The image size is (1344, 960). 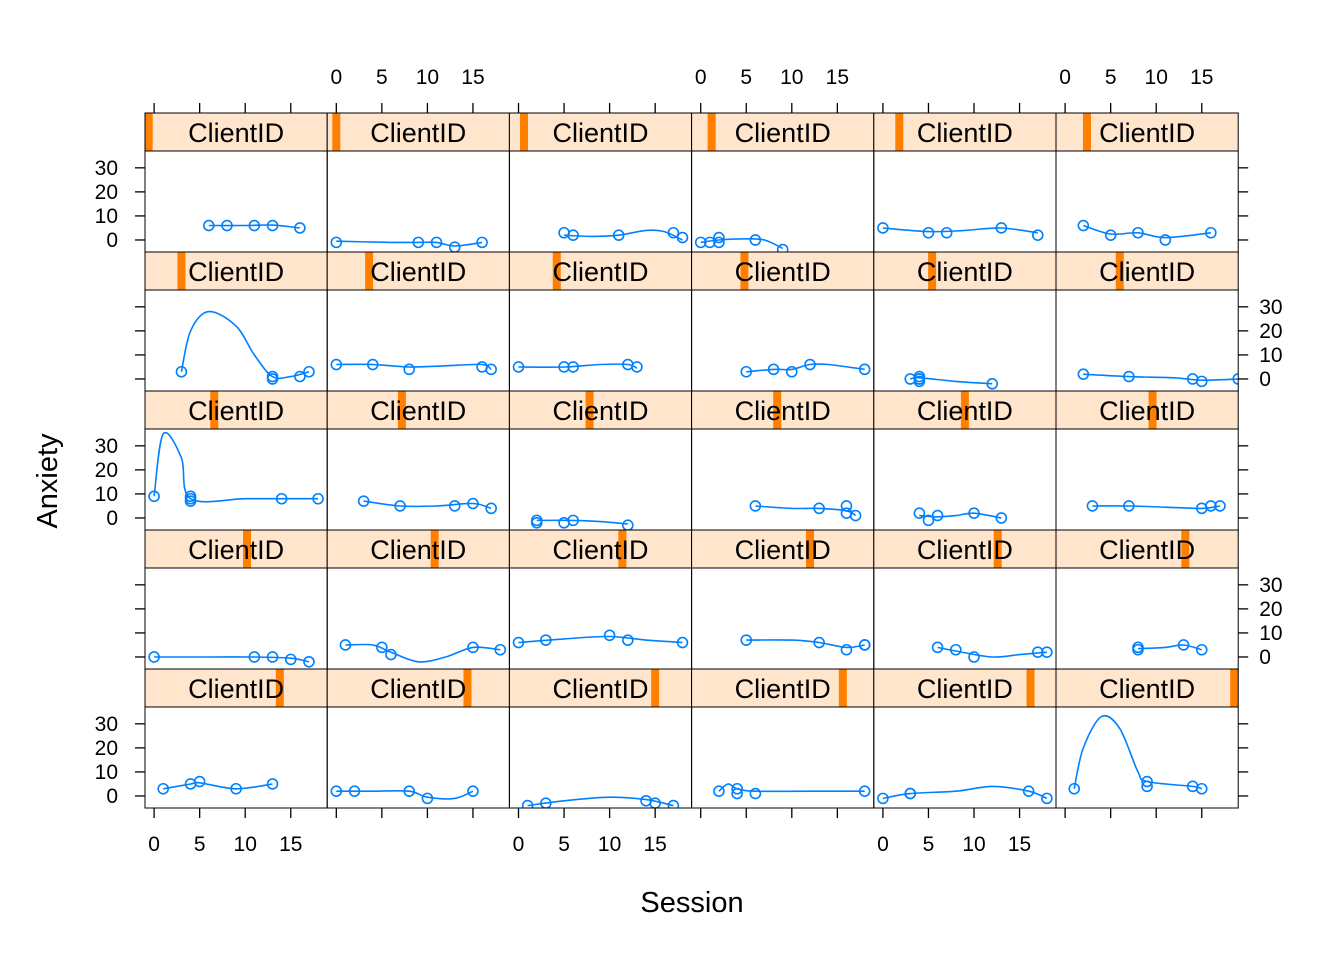 What do you see at coordinates (1201, 77) in the screenshot?
I see `x-tick-label: 15` at bounding box center [1201, 77].